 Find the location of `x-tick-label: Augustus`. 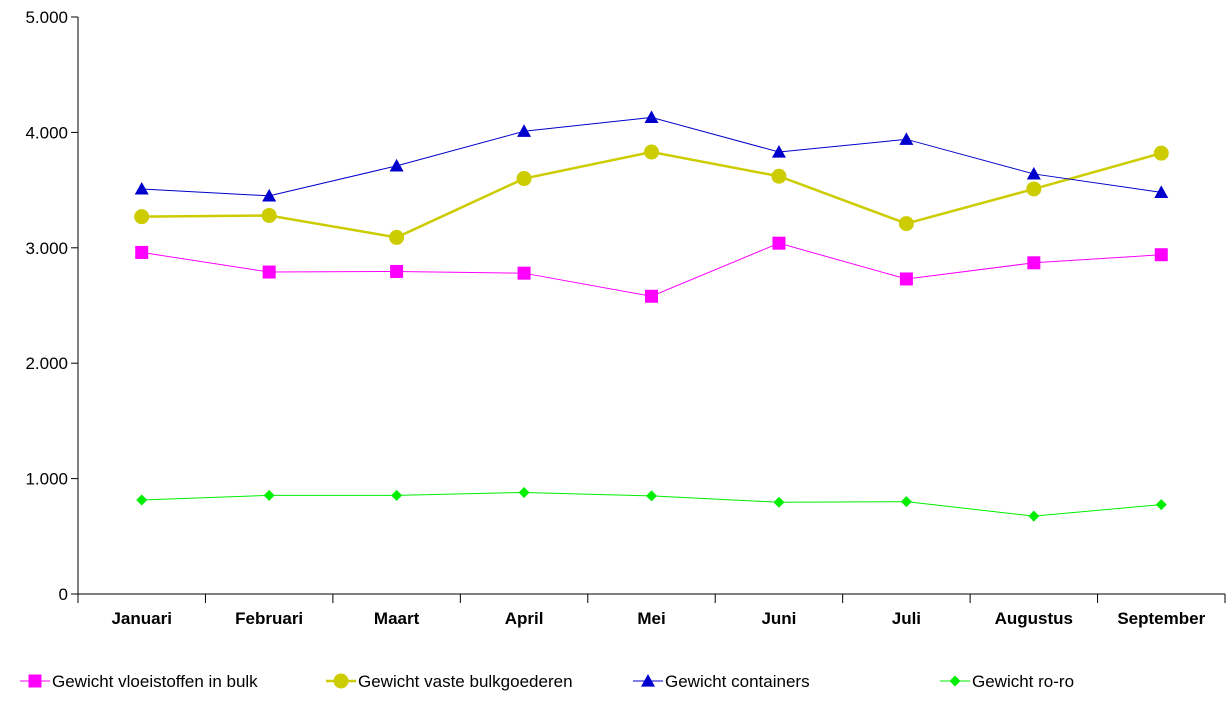

x-tick-label: Augustus is located at coordinates (1034, 618).